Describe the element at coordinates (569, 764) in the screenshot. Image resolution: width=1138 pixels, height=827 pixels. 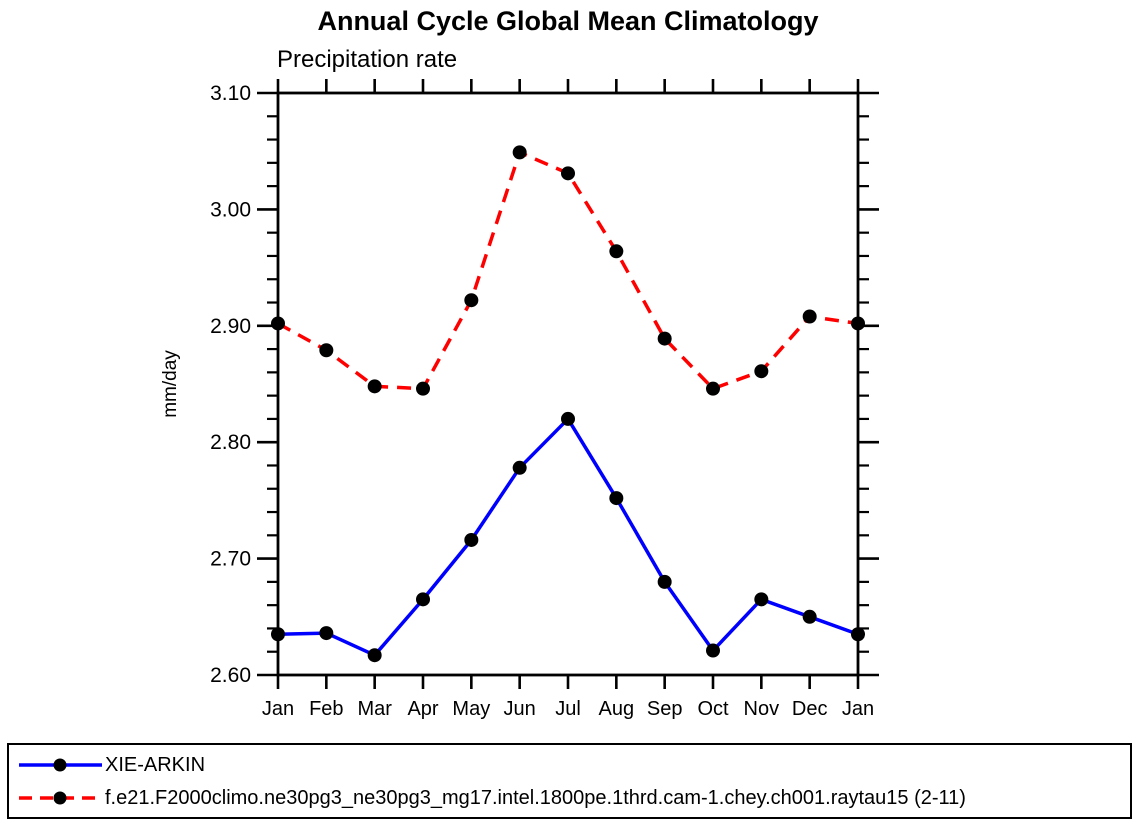
I see `legend-item-xie-arkin: XIE-ARKIN` at that location.